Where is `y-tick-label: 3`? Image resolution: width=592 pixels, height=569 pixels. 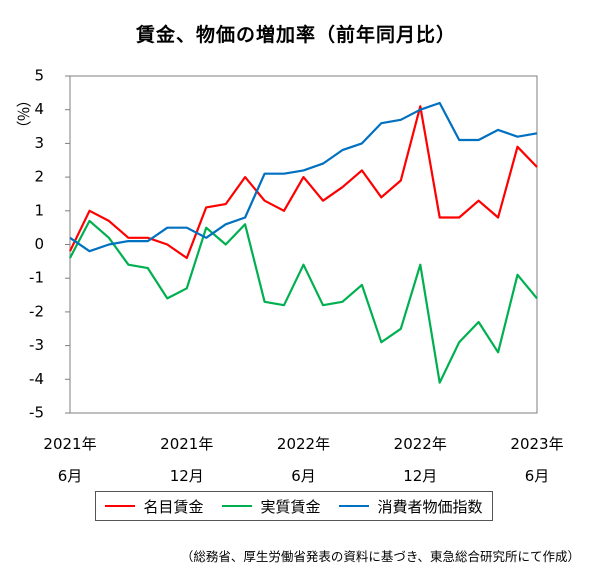 y-tick-label: 3 is located at coordinates (39, 143).